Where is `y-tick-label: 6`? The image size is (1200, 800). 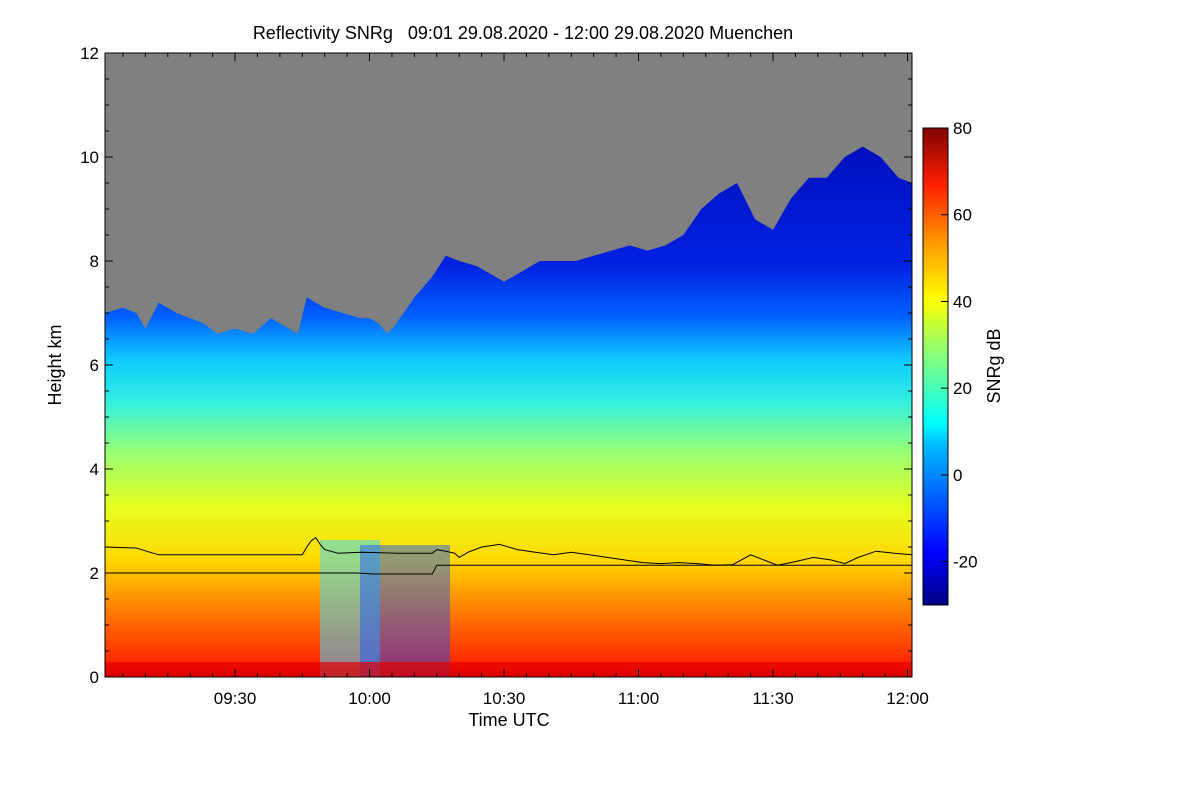 y-tick-label: 6 is located at coordinates (94, 365).